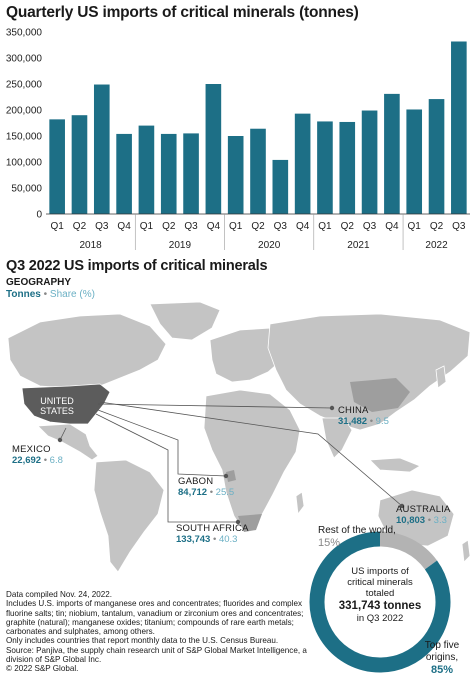 This screenshot has width=474, height=681. Describe the element at coordinates (252, 461) in the screenshot. I see `africa-shape` at that location.